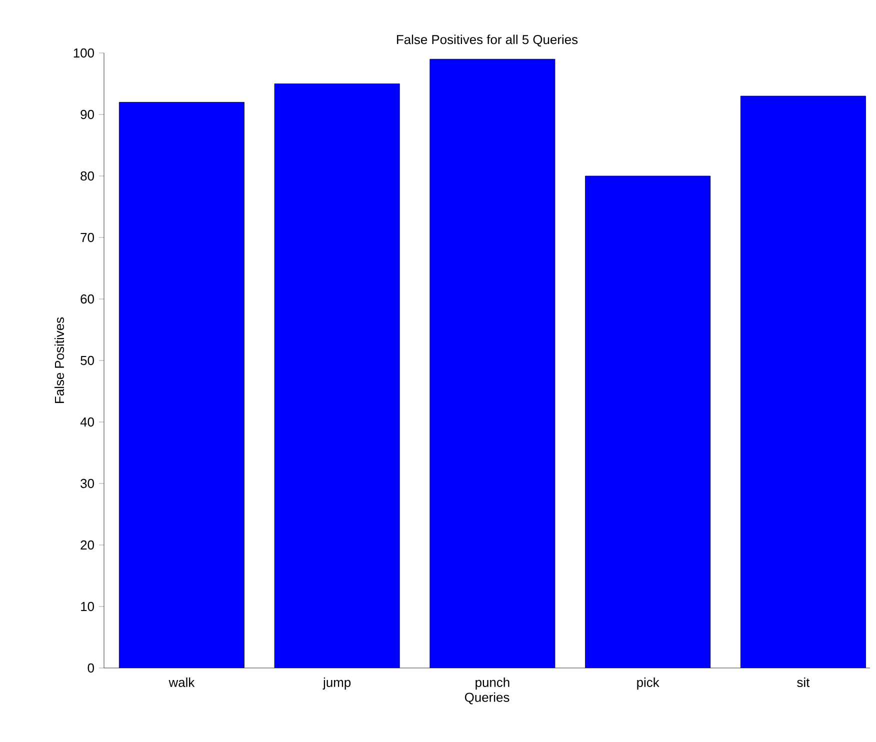 This screenshot has height=742, width=876. I want to click on y-tick-label: 70, so click(87, 237).